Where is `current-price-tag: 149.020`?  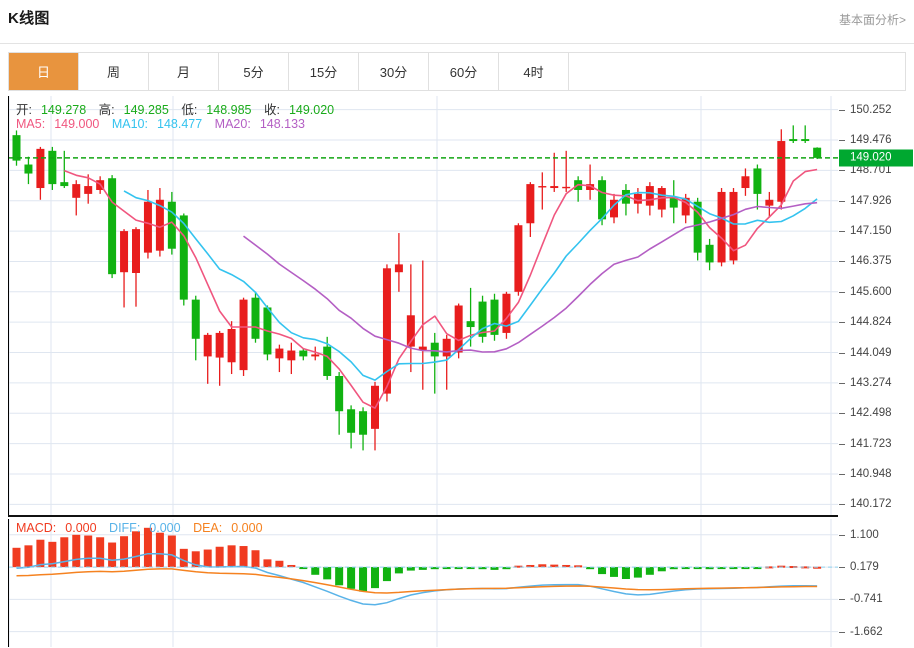
current-price-tag: 149.020 is located at coordinates (876, 158).